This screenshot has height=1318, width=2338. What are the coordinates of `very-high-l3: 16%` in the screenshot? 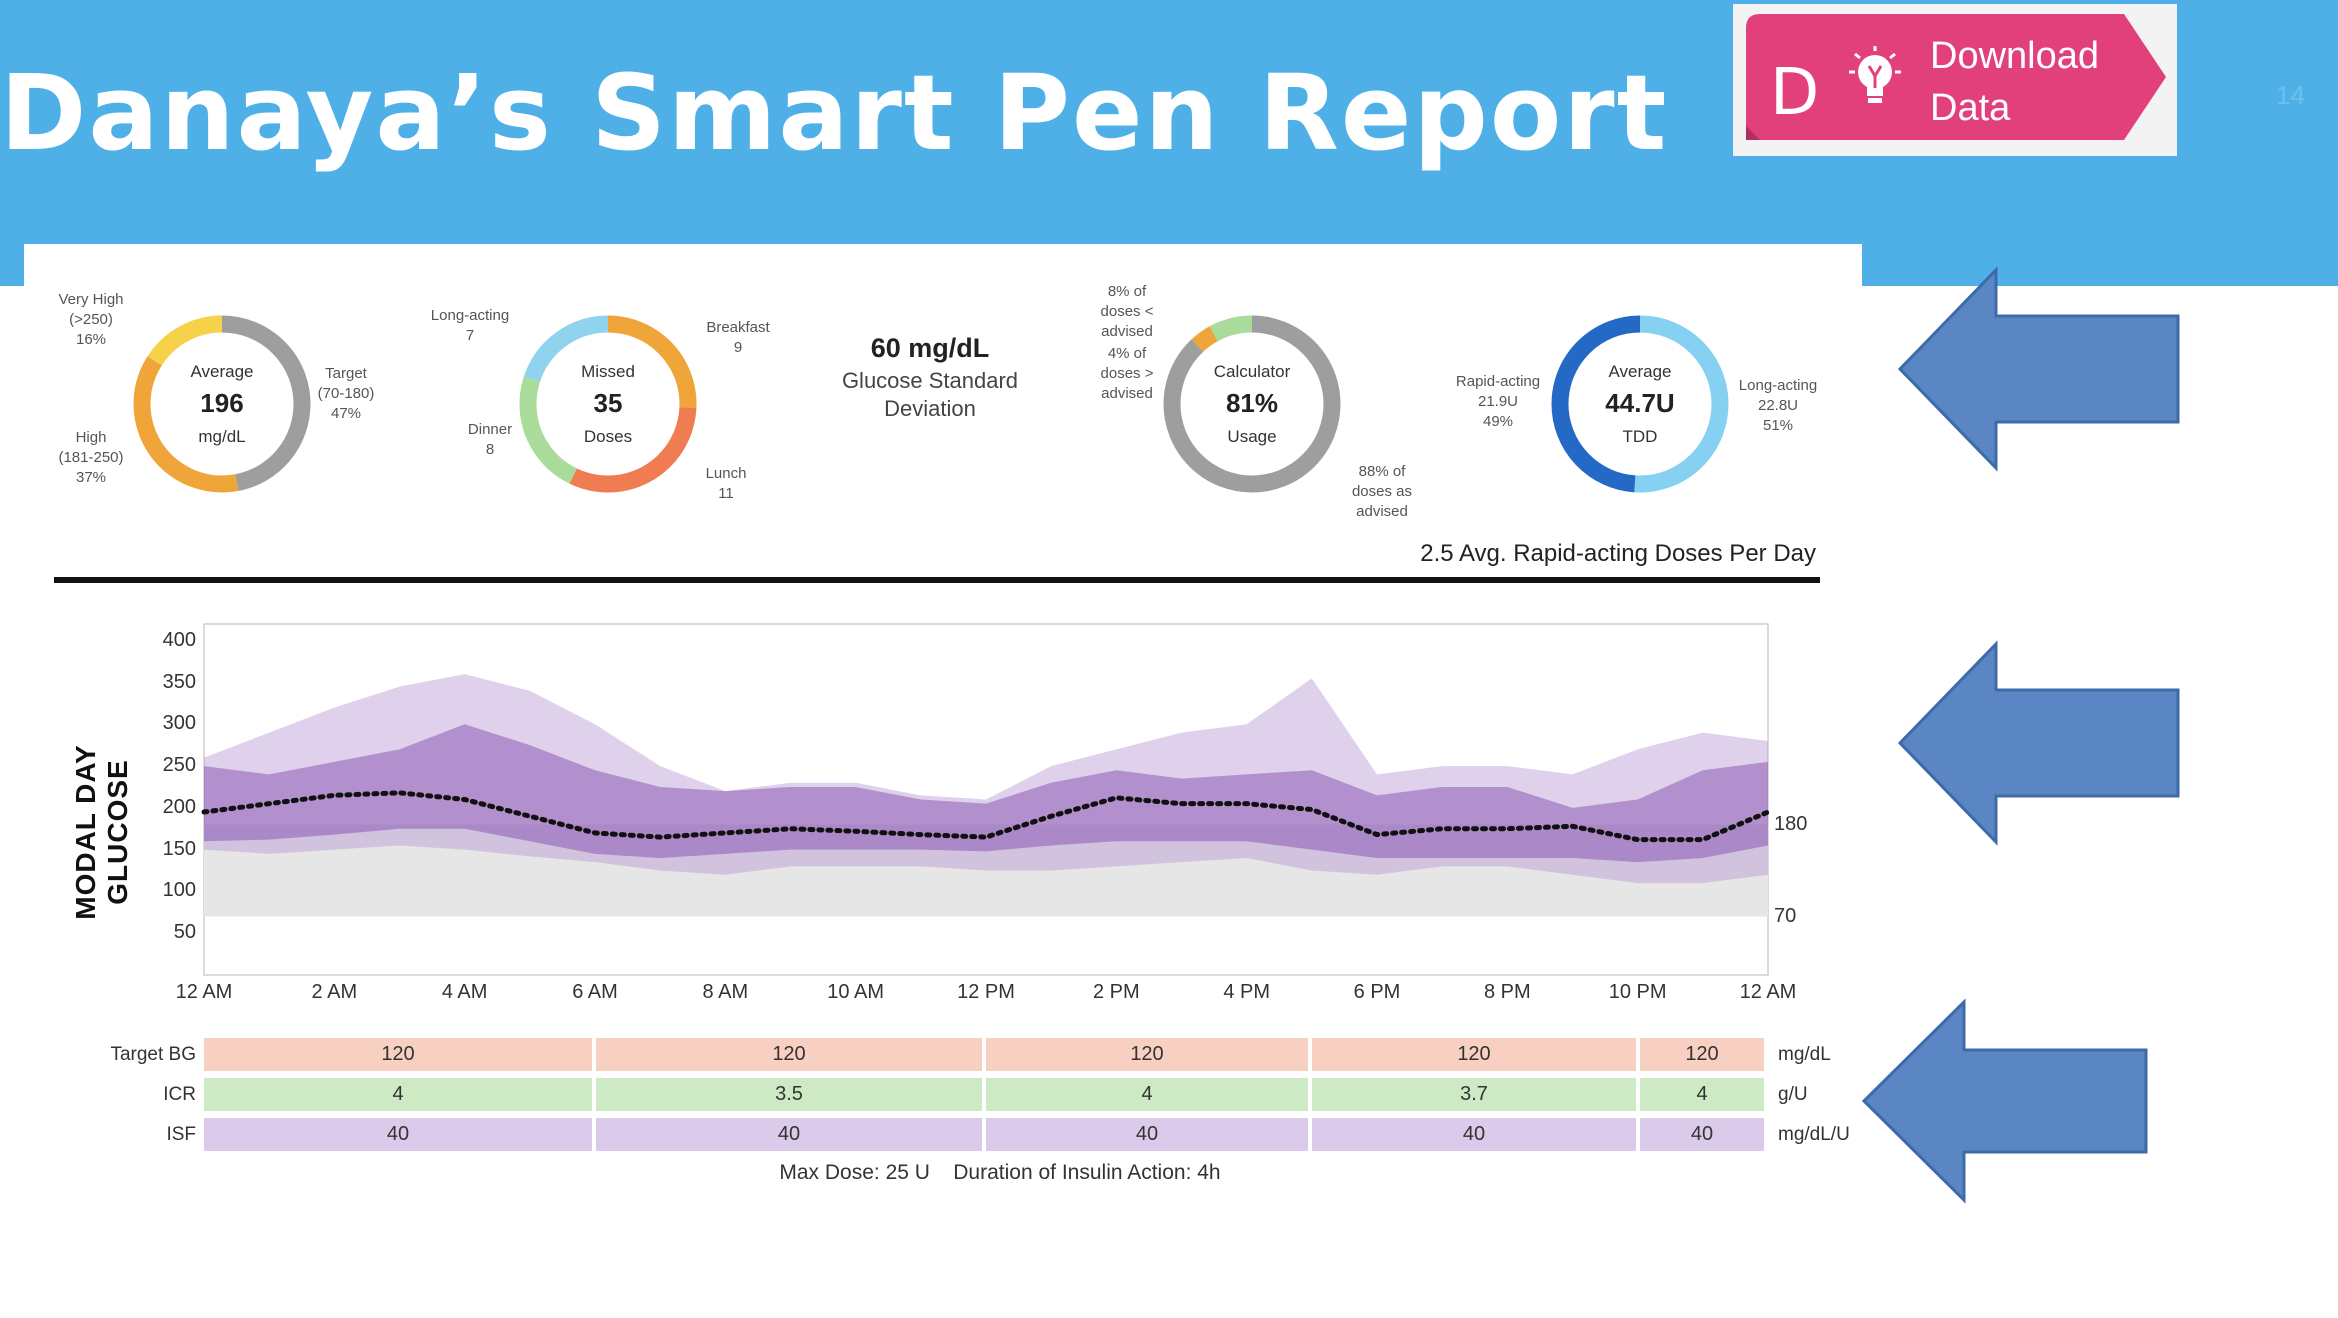 It's located at (91, 339).